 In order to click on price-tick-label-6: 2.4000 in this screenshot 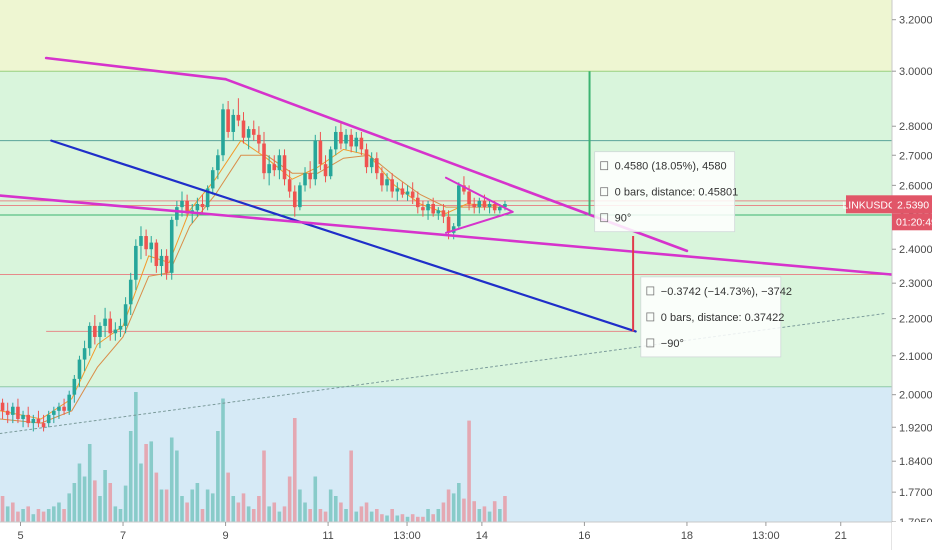, I will do `click(915, 250)`.